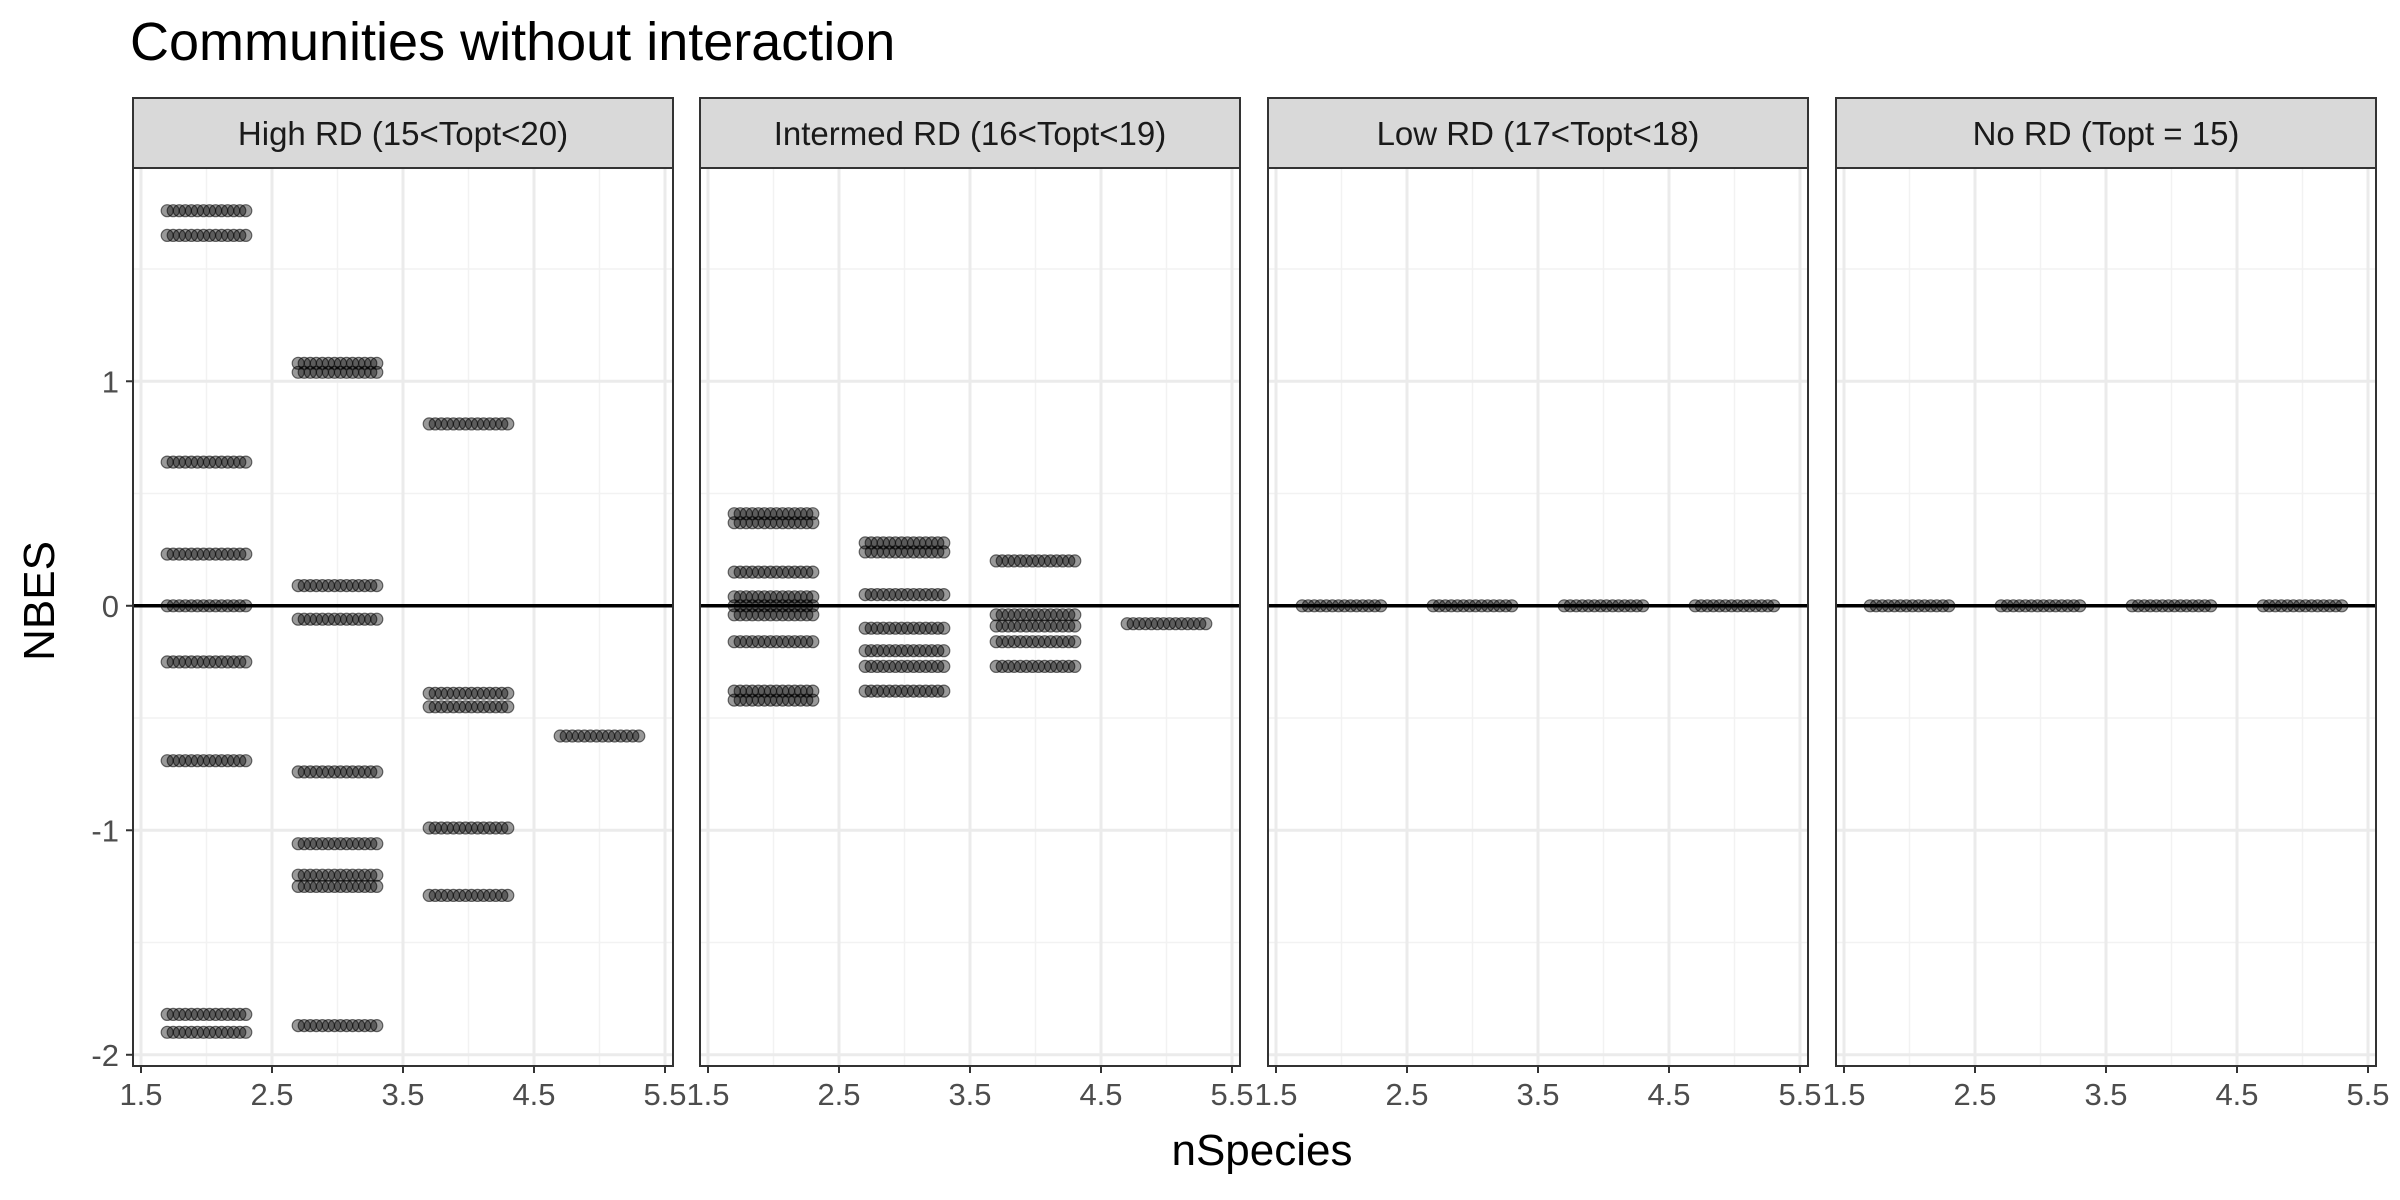  I want to click on y-tick-label: -2, so click(105, 1055).